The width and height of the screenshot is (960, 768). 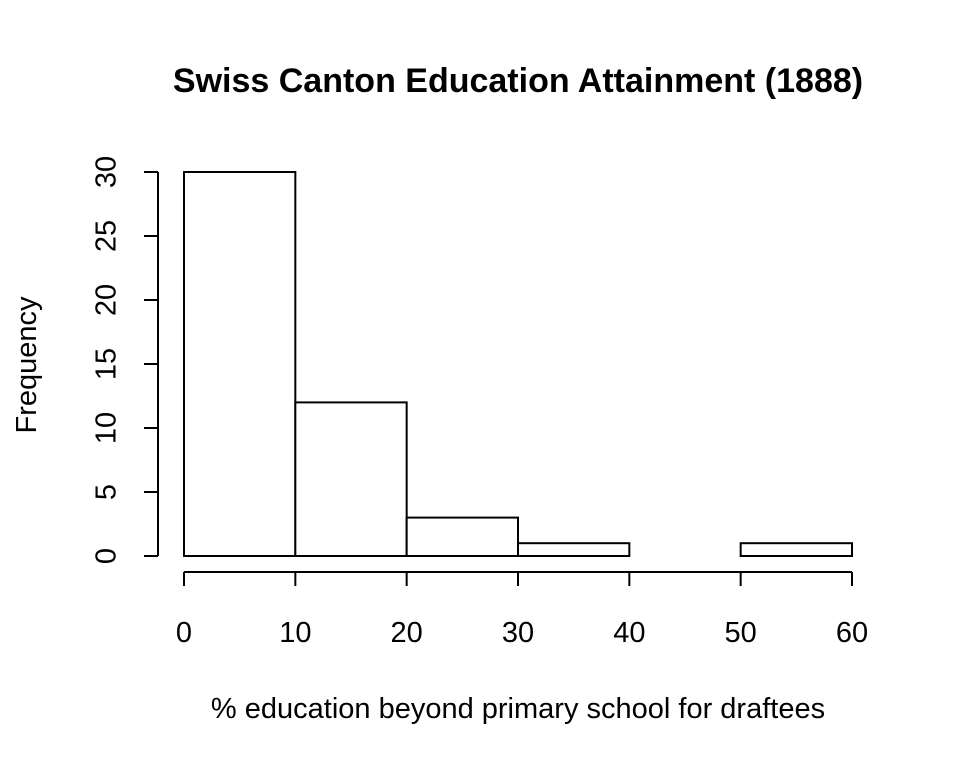 I want to click on y-tick-label: 0, so click(x=107, y=556).